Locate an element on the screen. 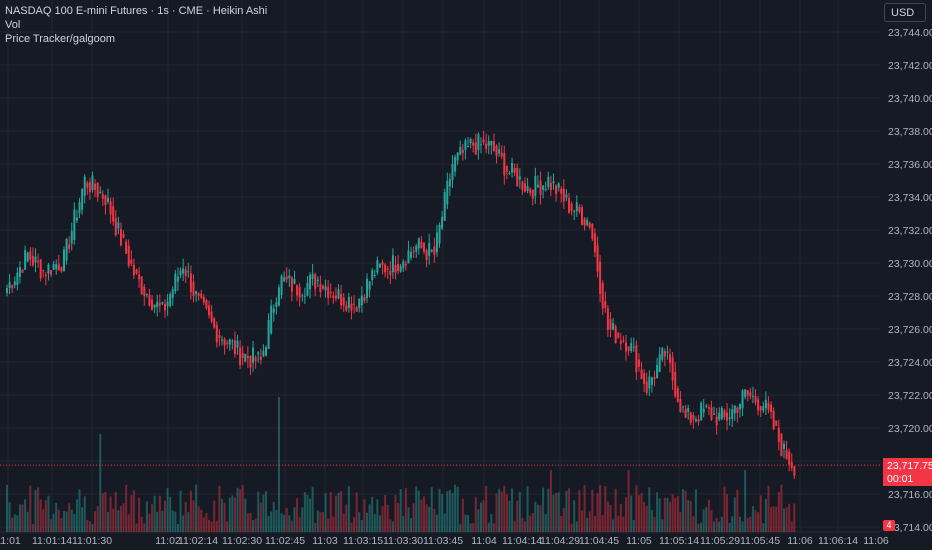 The width and height of the screenshot is (932, 550). time-tick-label: 11:02 is located at coordinates (168, 541).